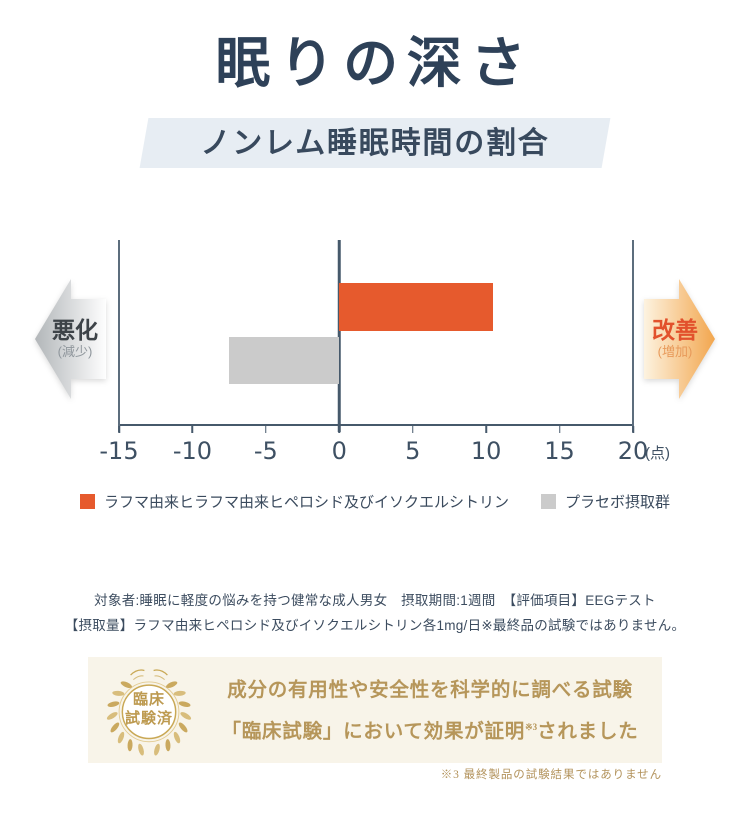 This screenshot has width=750, height=822. I want to click on improve-arrow: 改善 (増加), so click(680, 339).